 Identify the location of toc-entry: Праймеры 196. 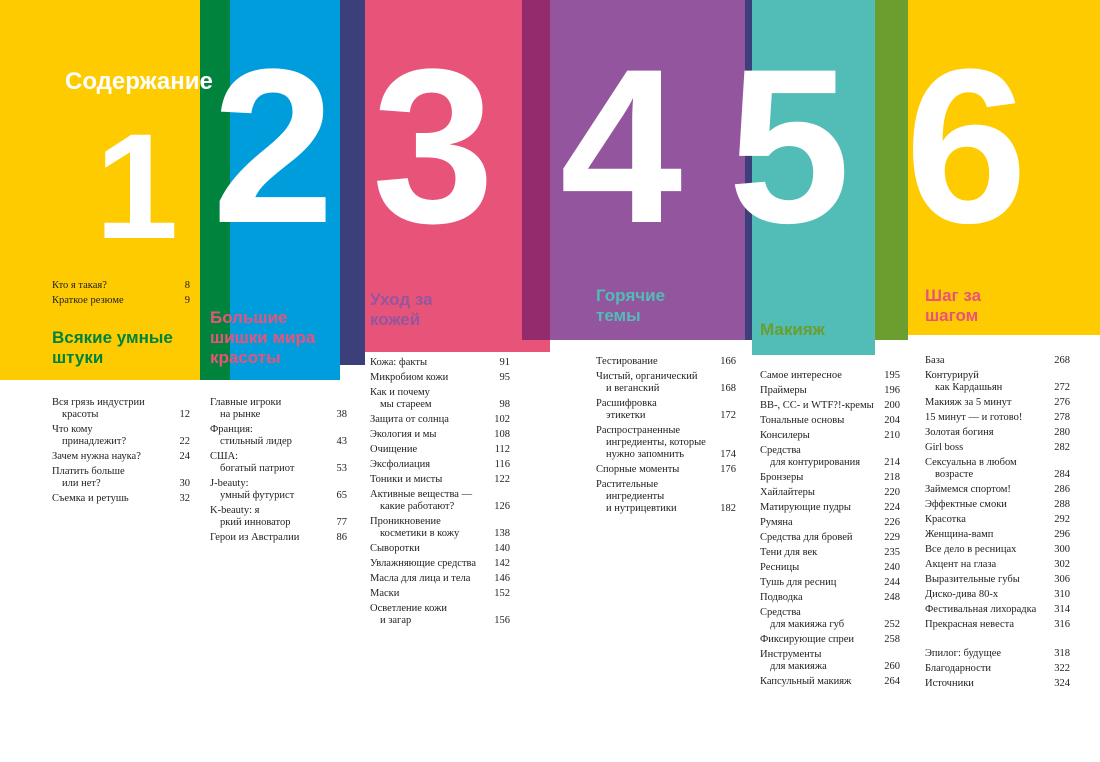
(830, 391).